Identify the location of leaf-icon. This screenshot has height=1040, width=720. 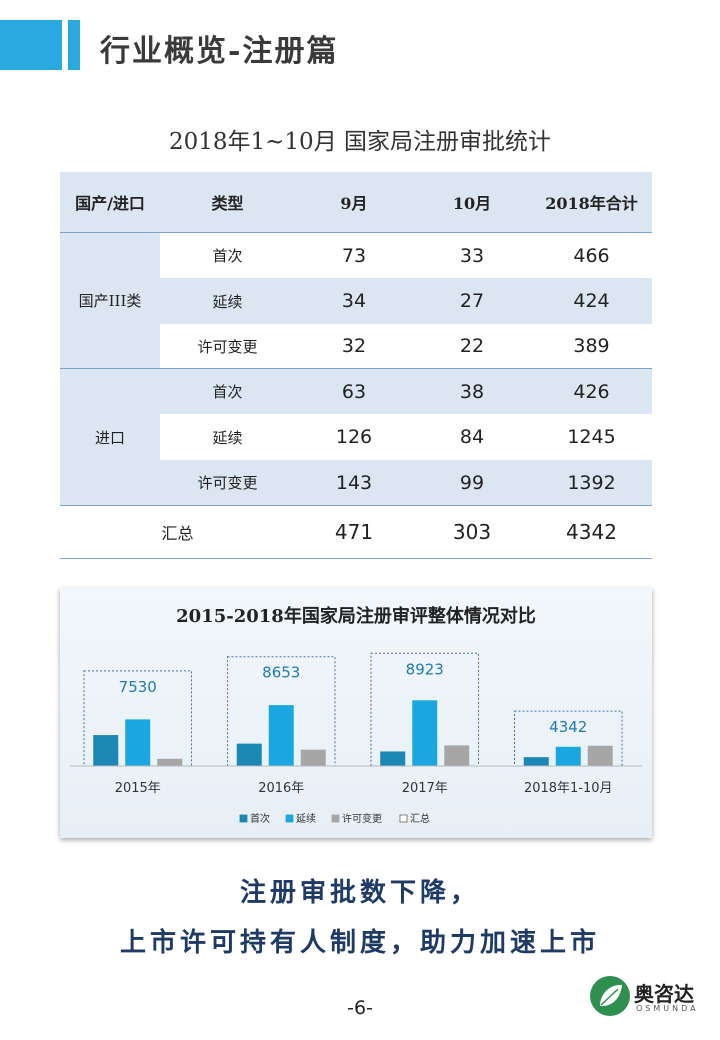
(610, 996).